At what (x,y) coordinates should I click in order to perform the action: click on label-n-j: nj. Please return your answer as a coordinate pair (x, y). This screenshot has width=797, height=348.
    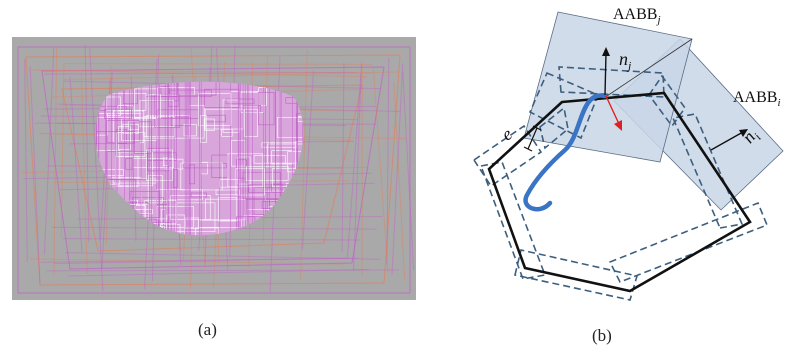
    Looking at the image, I should click on (625, 61).